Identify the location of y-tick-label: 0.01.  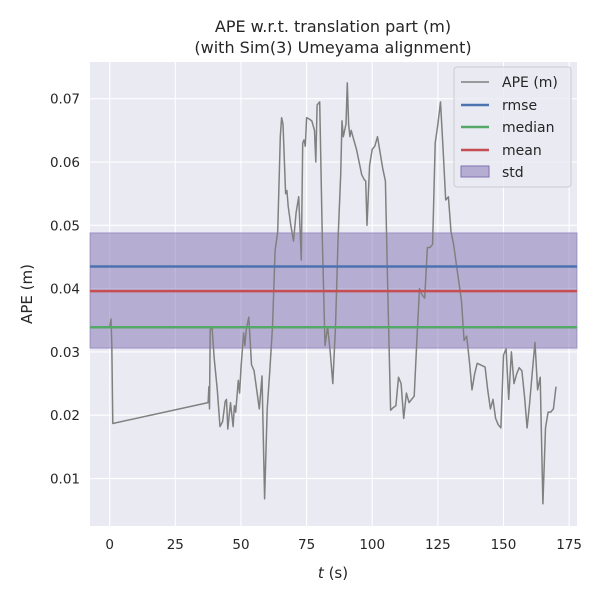
(65, 480).